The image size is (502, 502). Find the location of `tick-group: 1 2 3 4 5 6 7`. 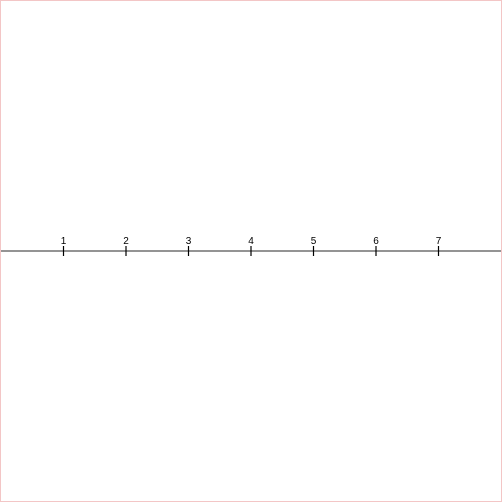

tick-group: 1 2 3 4 5 6 7 is located at coordinates (251, 246).